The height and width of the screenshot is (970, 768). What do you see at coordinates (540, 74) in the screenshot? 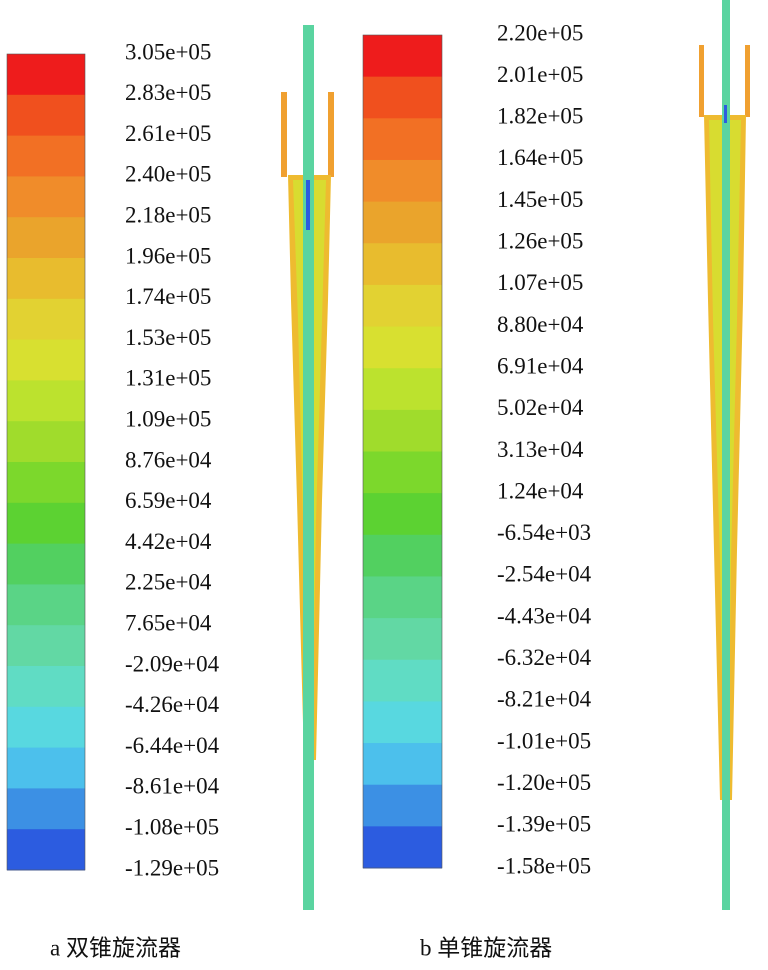
I see `colorbar-label: 2.01e+05` at bounding box center [540, 74].